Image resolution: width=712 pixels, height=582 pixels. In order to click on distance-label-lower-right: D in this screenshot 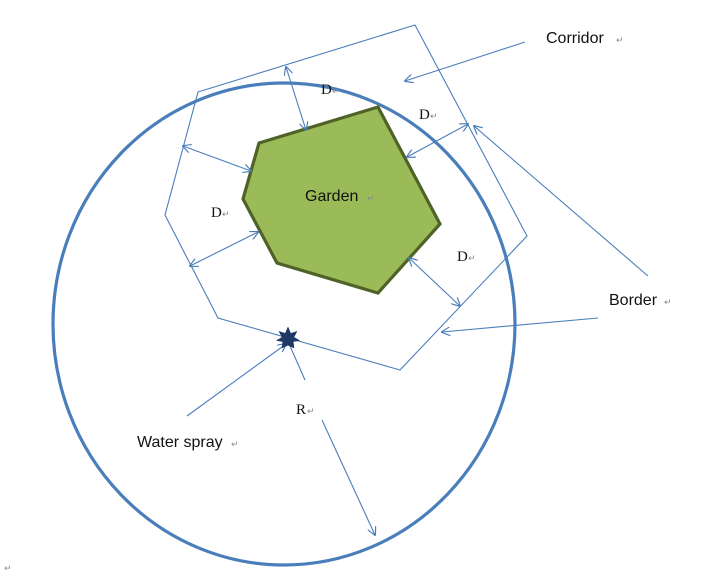, I will do `click(462, 257)`.